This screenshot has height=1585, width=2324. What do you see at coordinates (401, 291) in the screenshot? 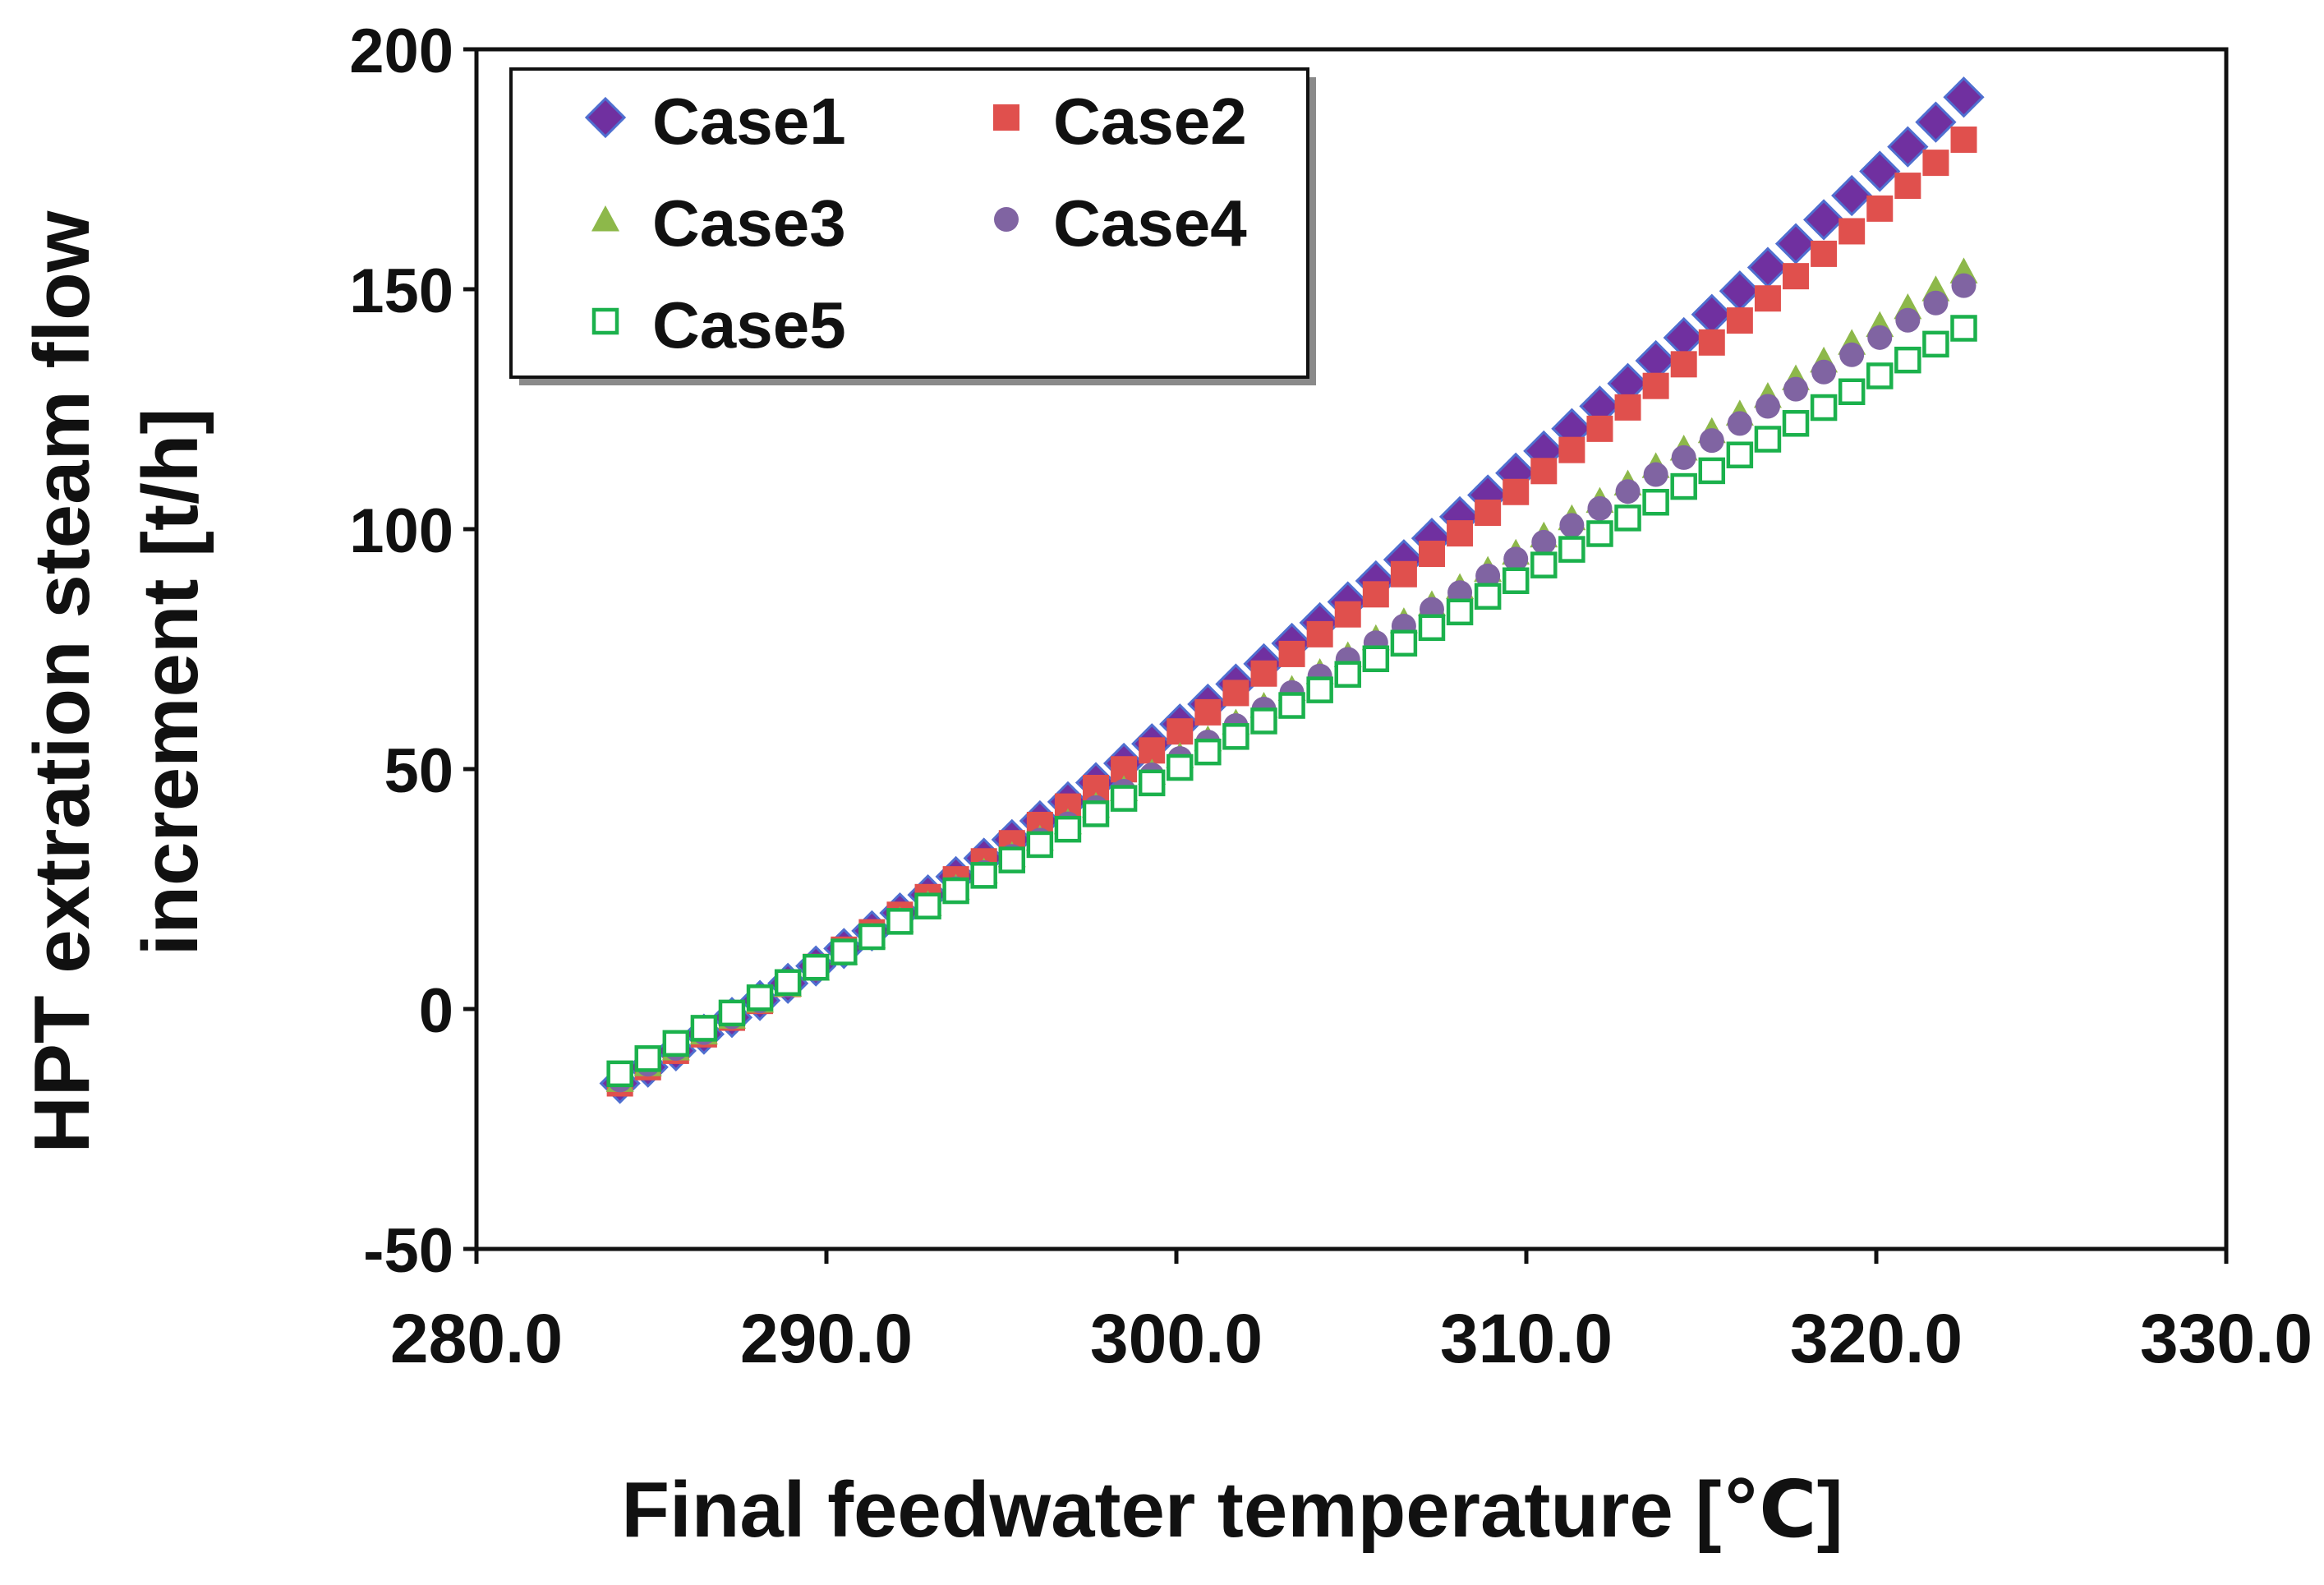
I see `y-tick-label: 150` at bounding box center [401, 291].